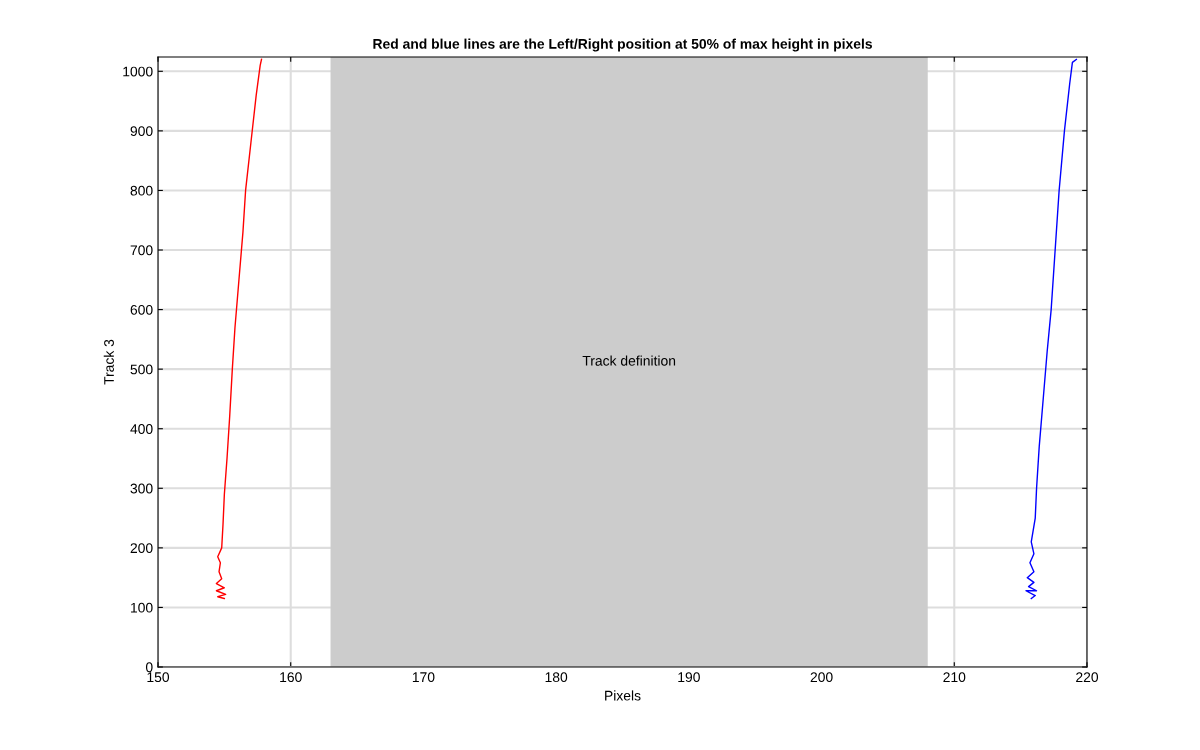  I want to click on x-axis-title: Pixels, so click(623, 695).